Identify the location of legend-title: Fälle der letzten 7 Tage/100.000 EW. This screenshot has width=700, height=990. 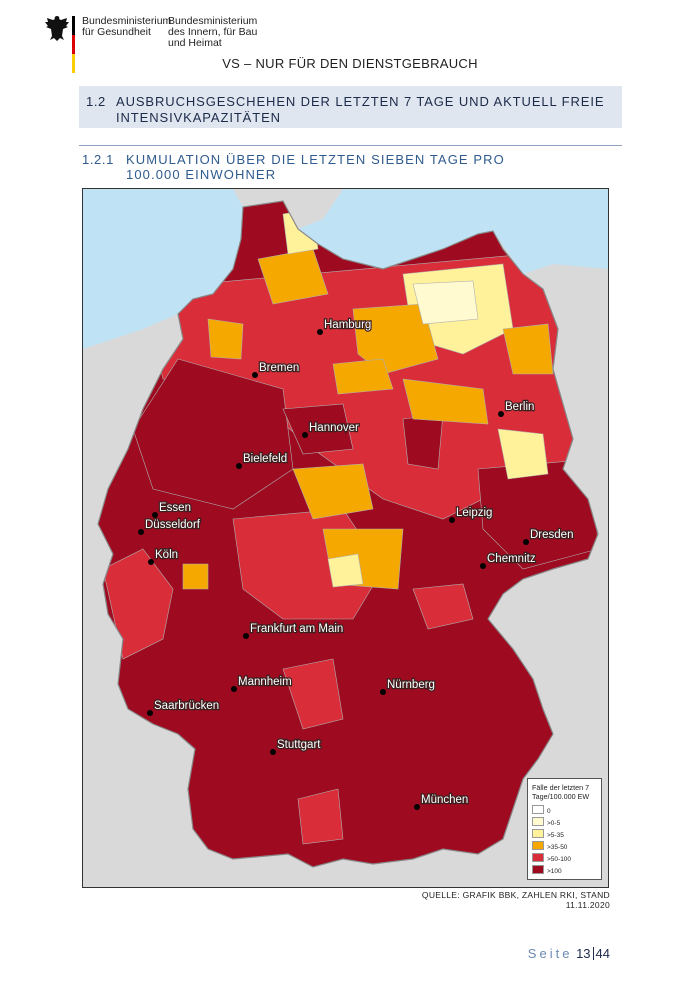
(561, 792).